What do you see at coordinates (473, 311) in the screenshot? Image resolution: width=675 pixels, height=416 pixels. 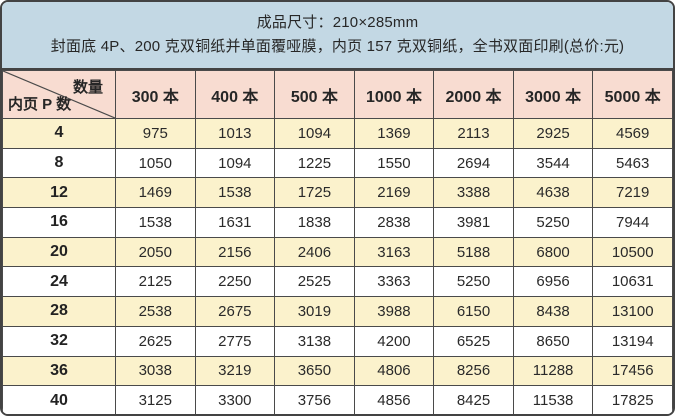 I see `price-cell: 6150` at bounding box center [473, 311].